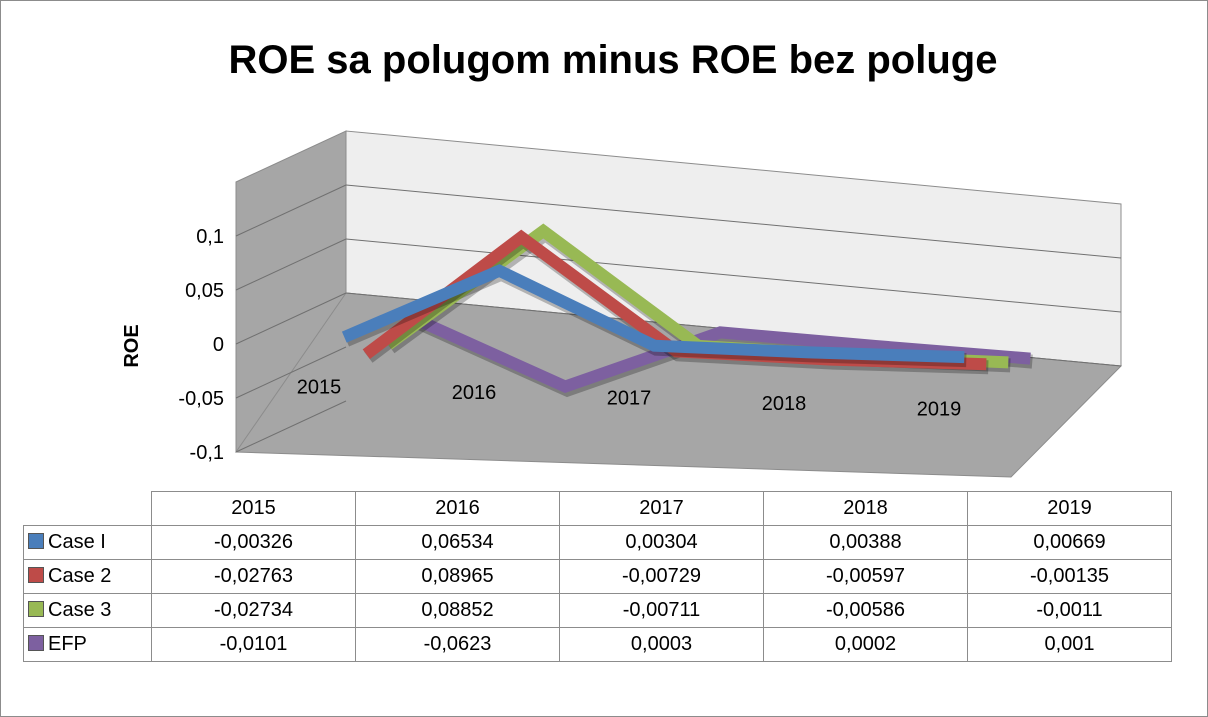  I want to click on table-header-row: 2015 2016 2017 2018 2019, so click(597, 508).